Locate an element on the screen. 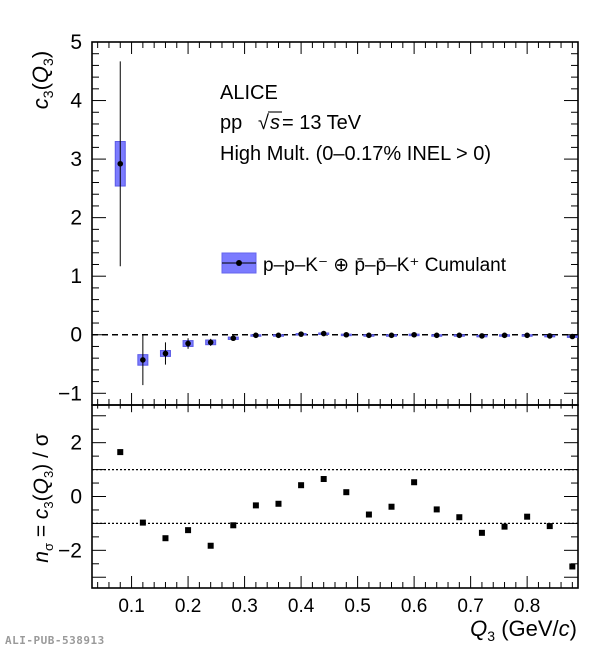 The height and width of the screenshot is (650, 610). bottom-y-tick-label: 0 is located at coordinates (76, 497).